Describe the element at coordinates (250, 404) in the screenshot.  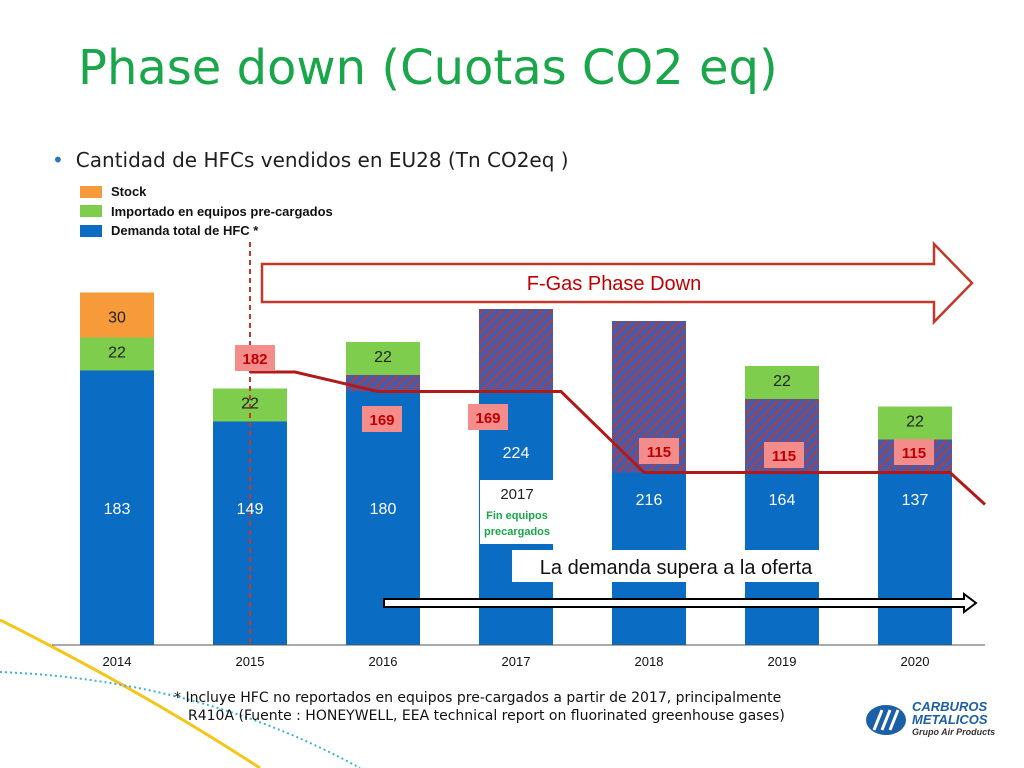
I see `label-imported-2015: 22` at that location.